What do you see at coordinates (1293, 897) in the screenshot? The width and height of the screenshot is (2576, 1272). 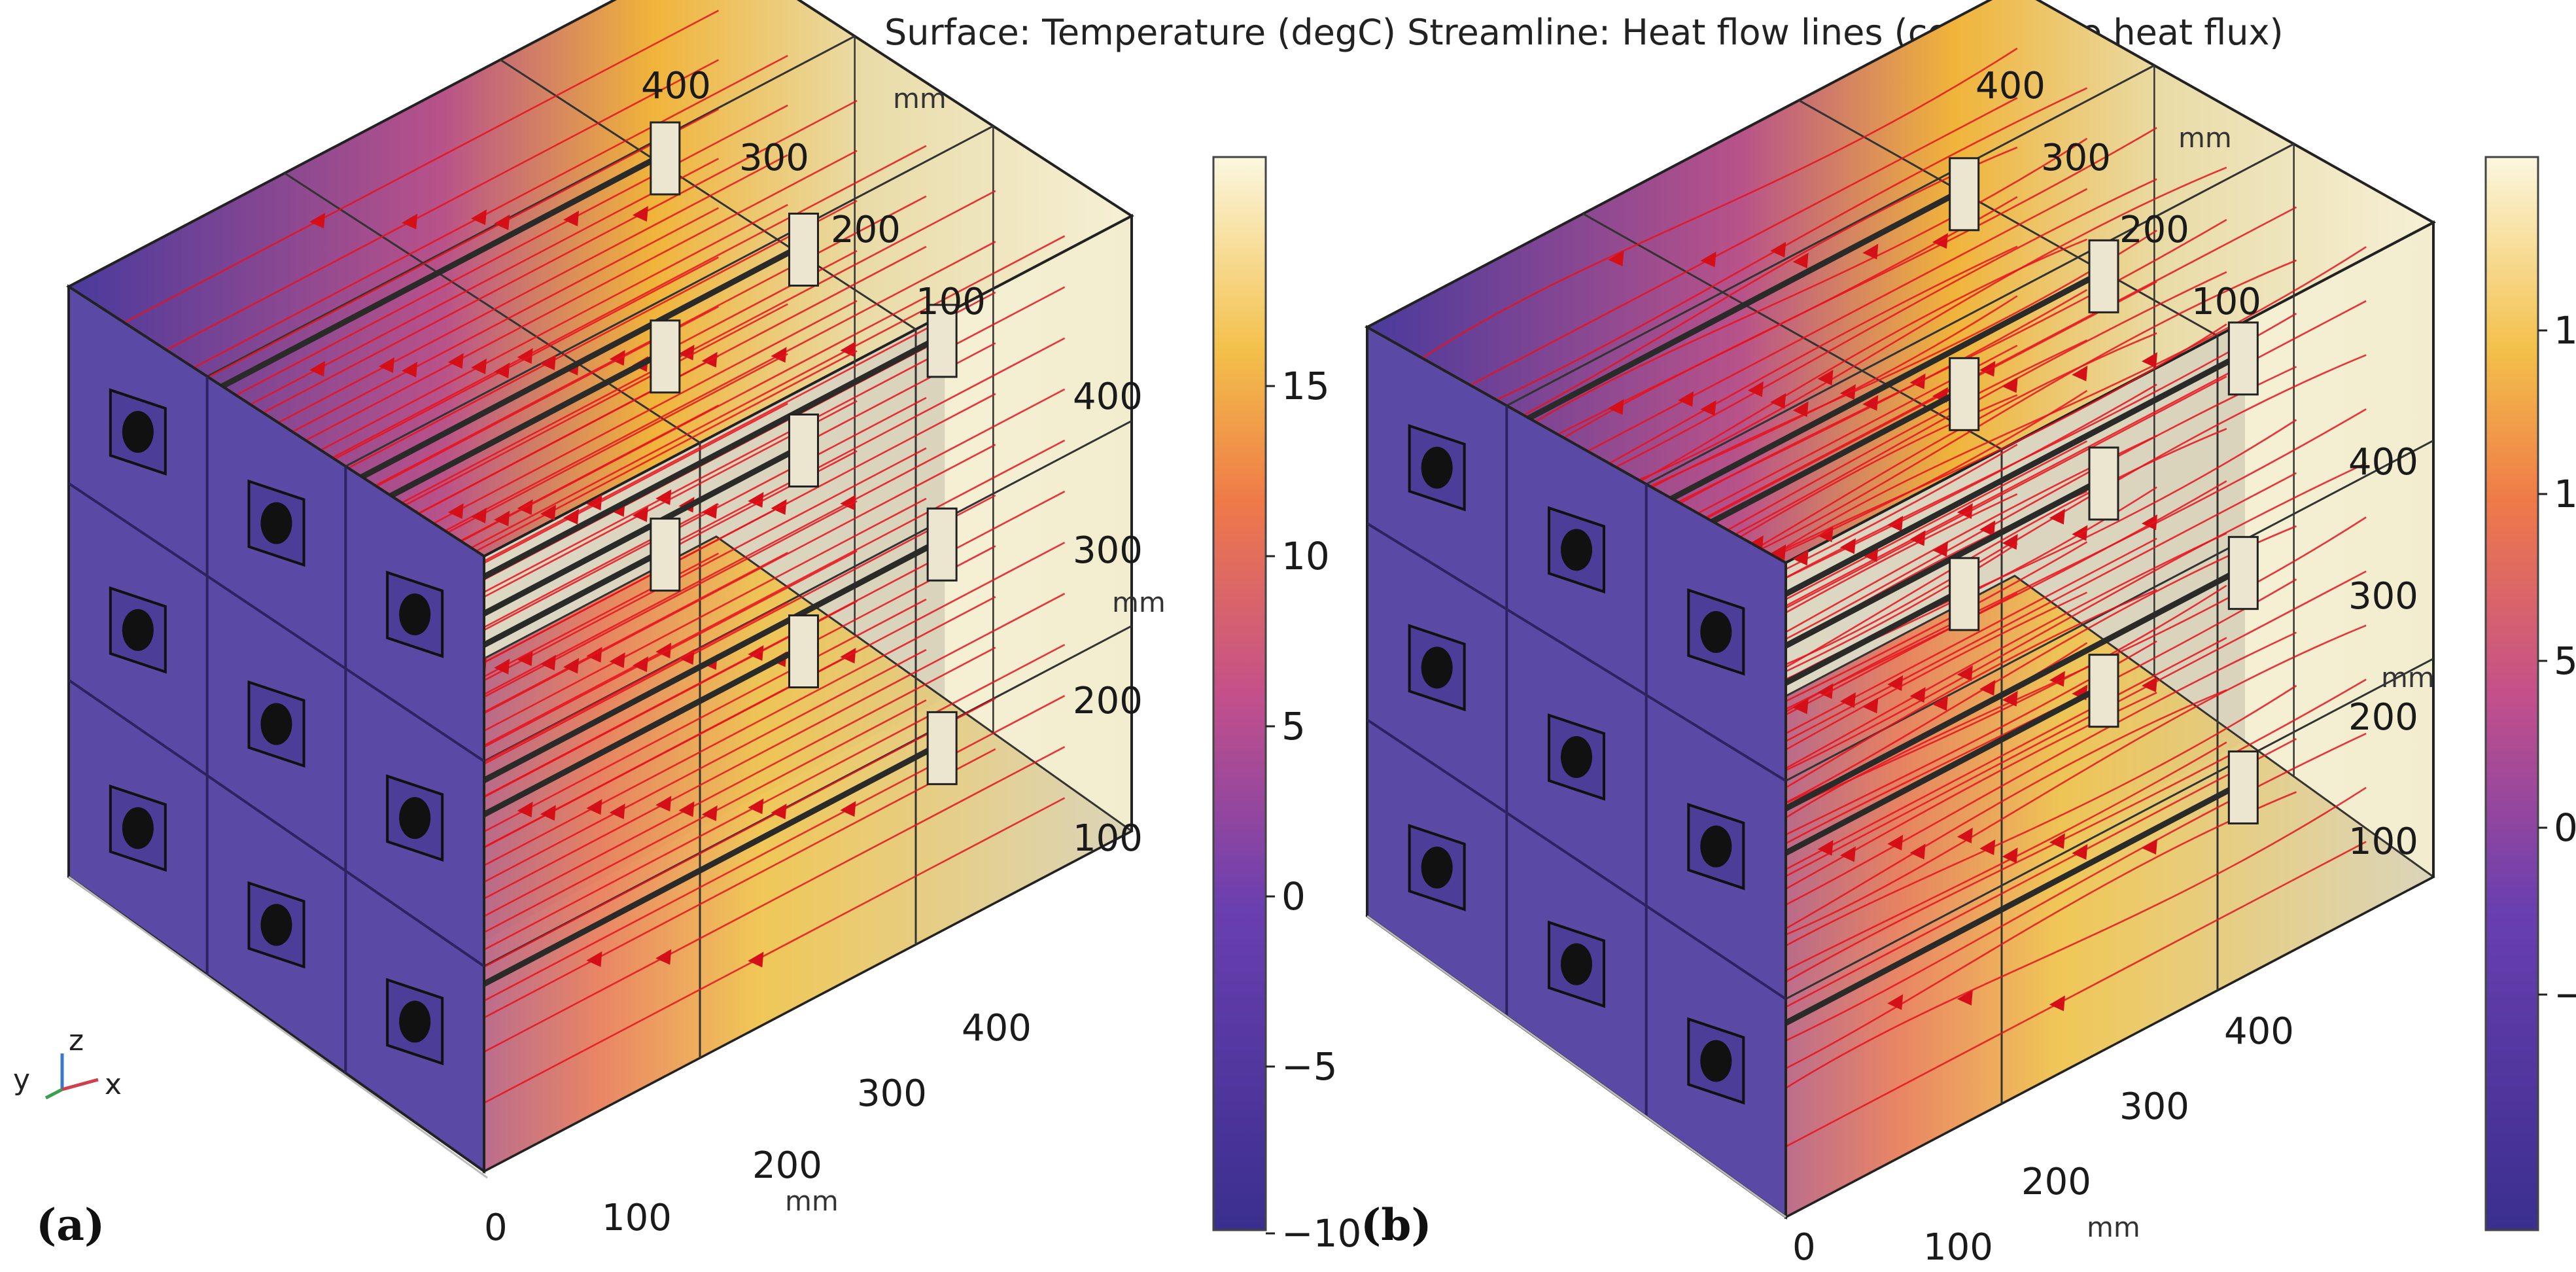 I see `colorbar-tick: 0` at bounding box center [1293, 897].